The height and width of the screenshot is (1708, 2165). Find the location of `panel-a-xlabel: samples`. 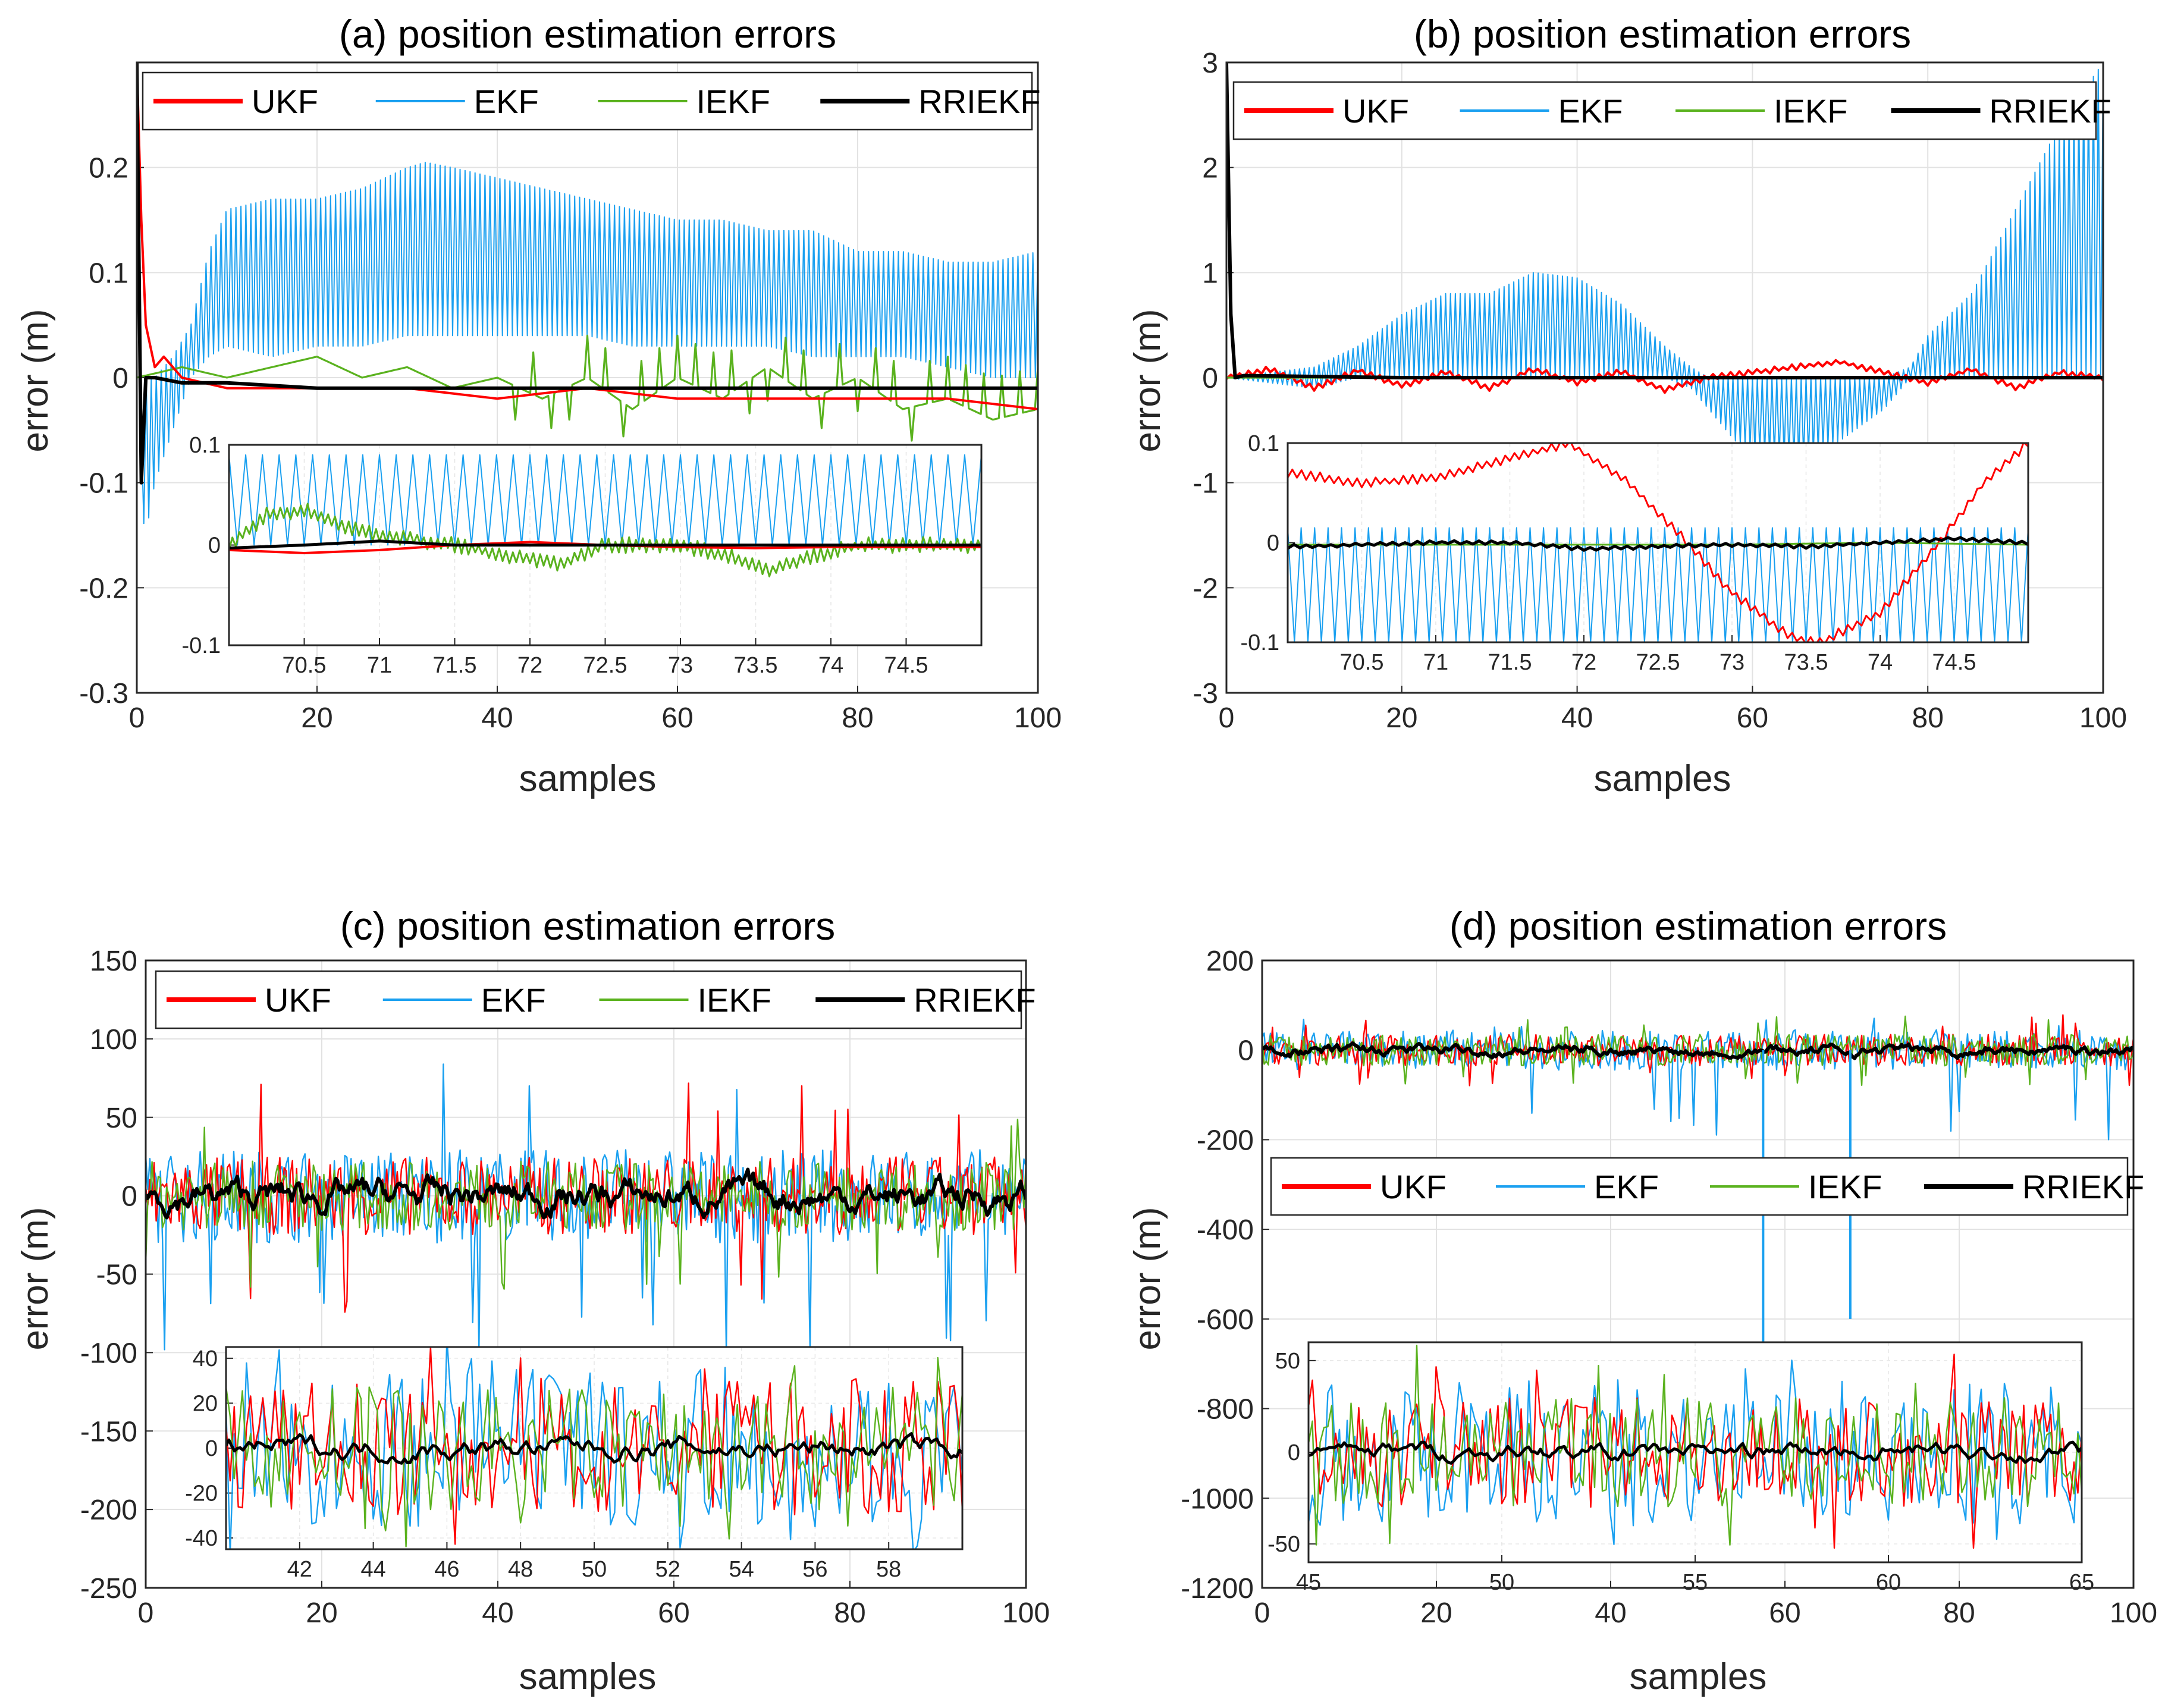

panel-a-xlabel: samples is located at coordinates (588, 779).